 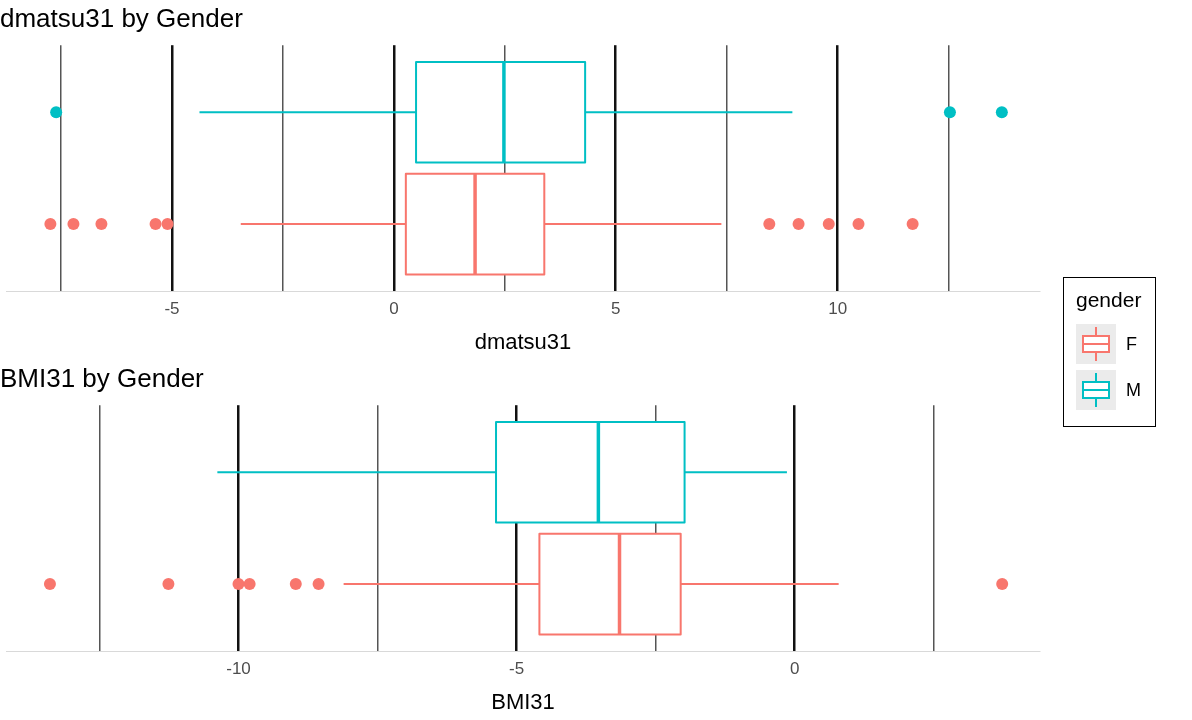 I want to click on chart-title: dmatsu31 by Gender, so click(x=122, y=17).